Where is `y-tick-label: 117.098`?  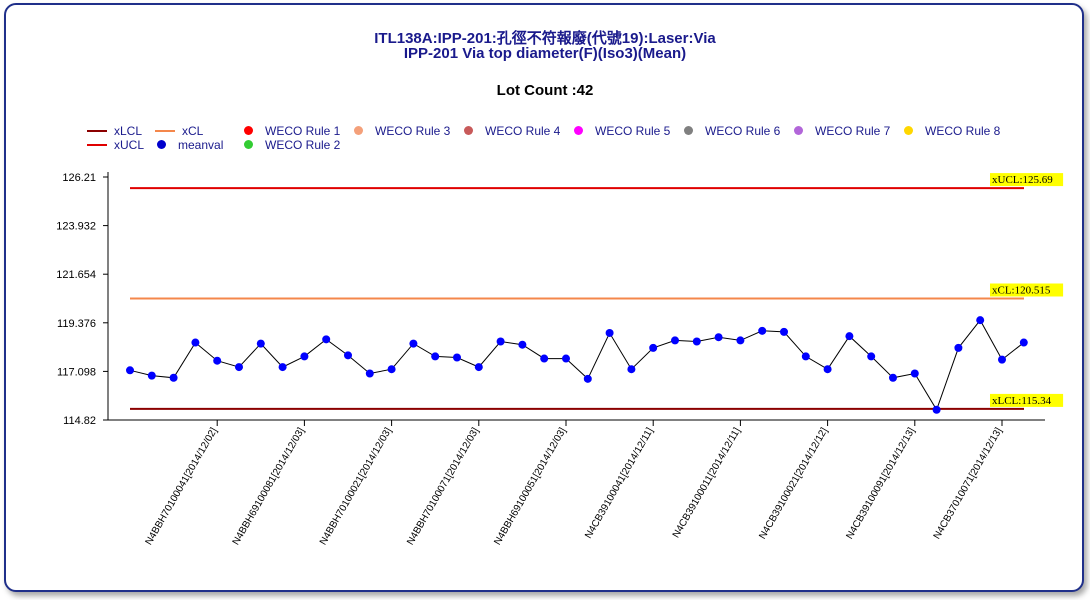
y-tick-label: 117.098 is located at coordinates (76, 372).